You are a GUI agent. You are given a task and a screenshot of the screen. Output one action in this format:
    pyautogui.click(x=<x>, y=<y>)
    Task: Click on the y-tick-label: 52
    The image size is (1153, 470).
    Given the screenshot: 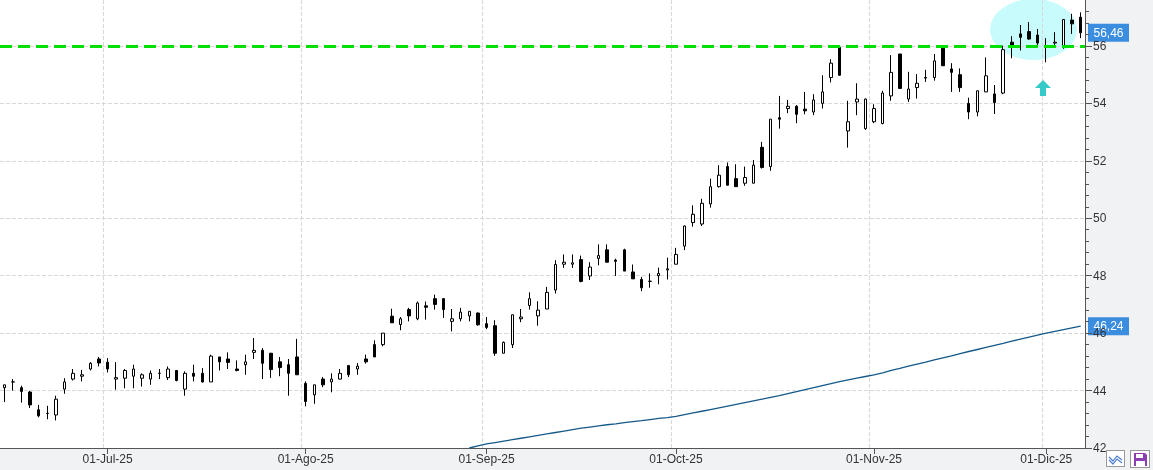 What is the action you would take?
    pyautogui.click(x=1100, y=160)
    